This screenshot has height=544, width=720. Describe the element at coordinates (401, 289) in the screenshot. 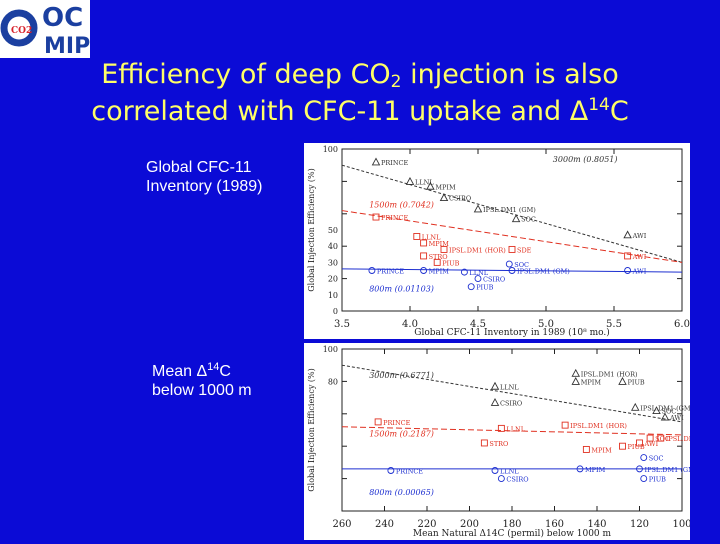

I see `series-name-s800: 800m (0.01103)` at that location.